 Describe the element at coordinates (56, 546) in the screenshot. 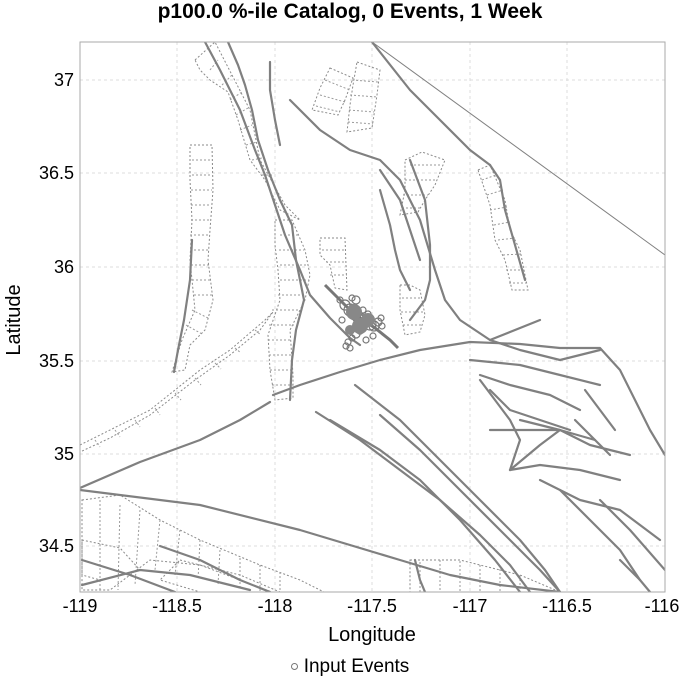

I see `y-tick-label: 34.5` at that location.